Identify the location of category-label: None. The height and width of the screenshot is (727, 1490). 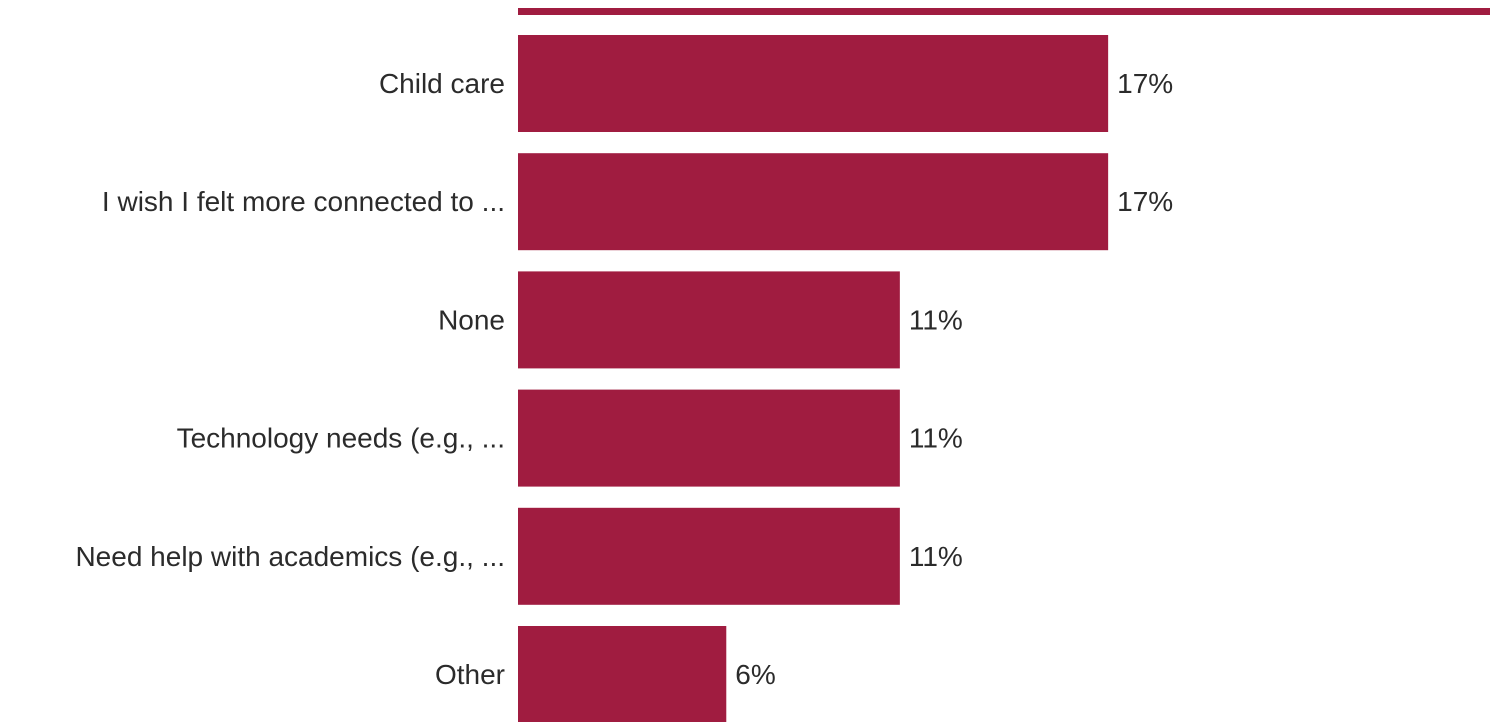
(471, 319).